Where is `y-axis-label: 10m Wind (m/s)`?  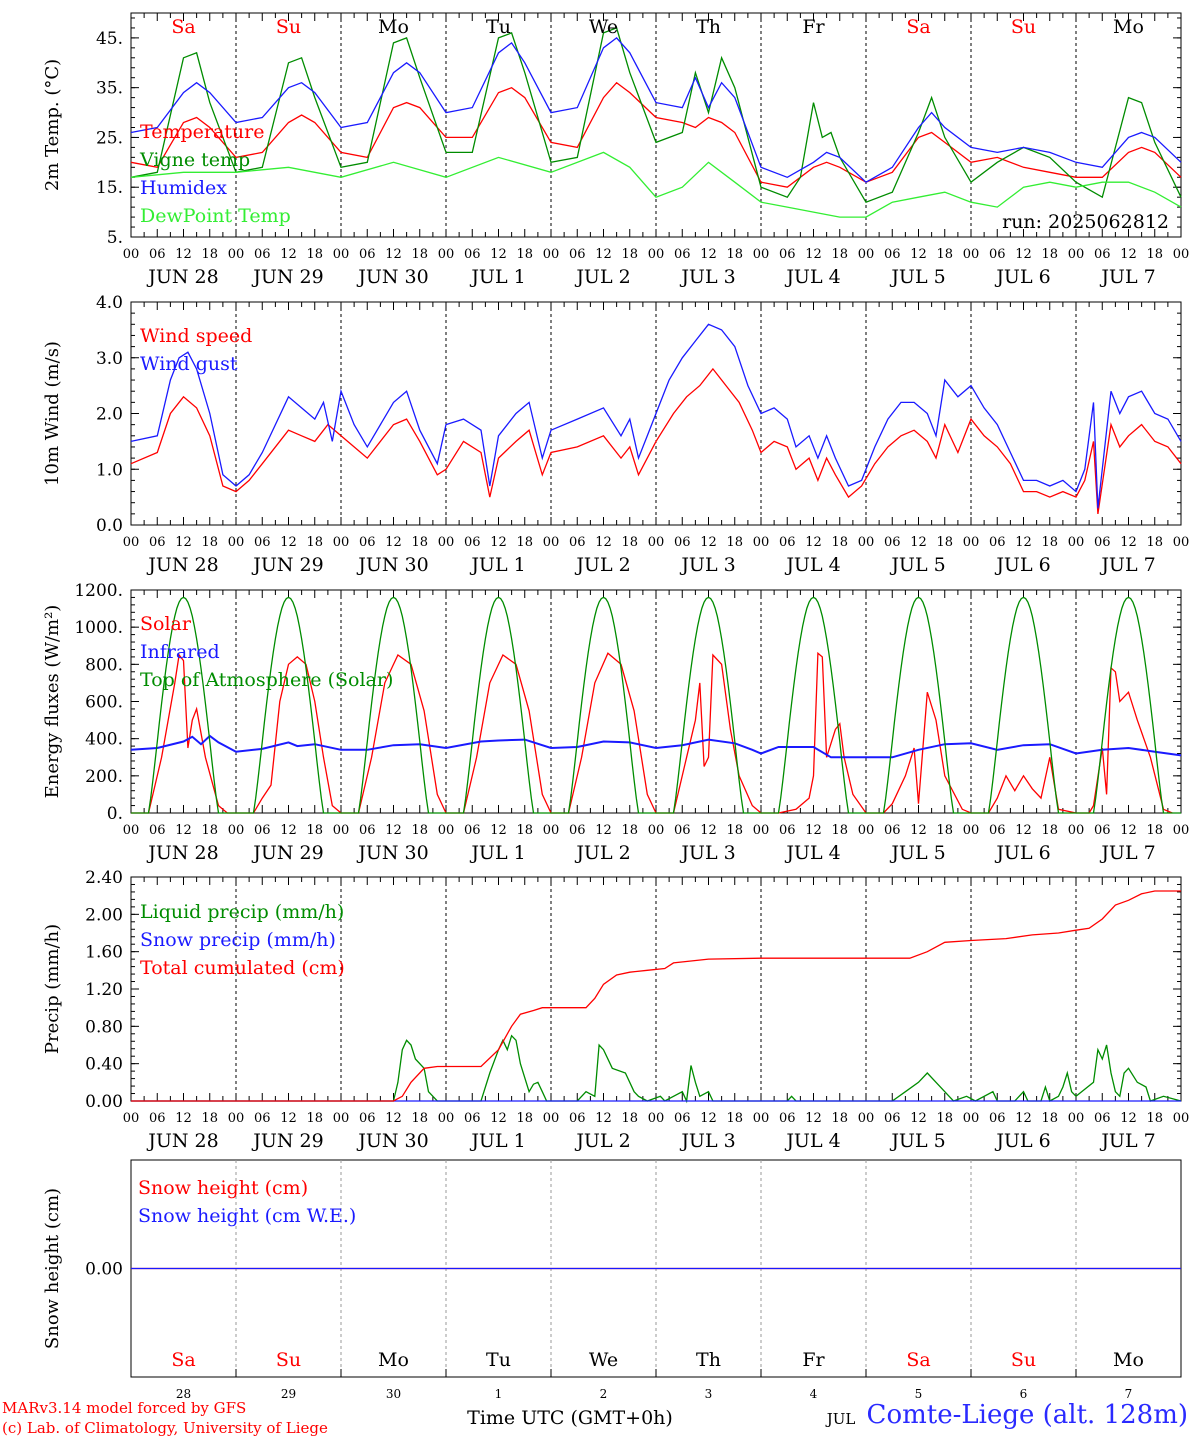
y-axis-label: 10m Wind (m/s) is located at coordinates (52, 413).